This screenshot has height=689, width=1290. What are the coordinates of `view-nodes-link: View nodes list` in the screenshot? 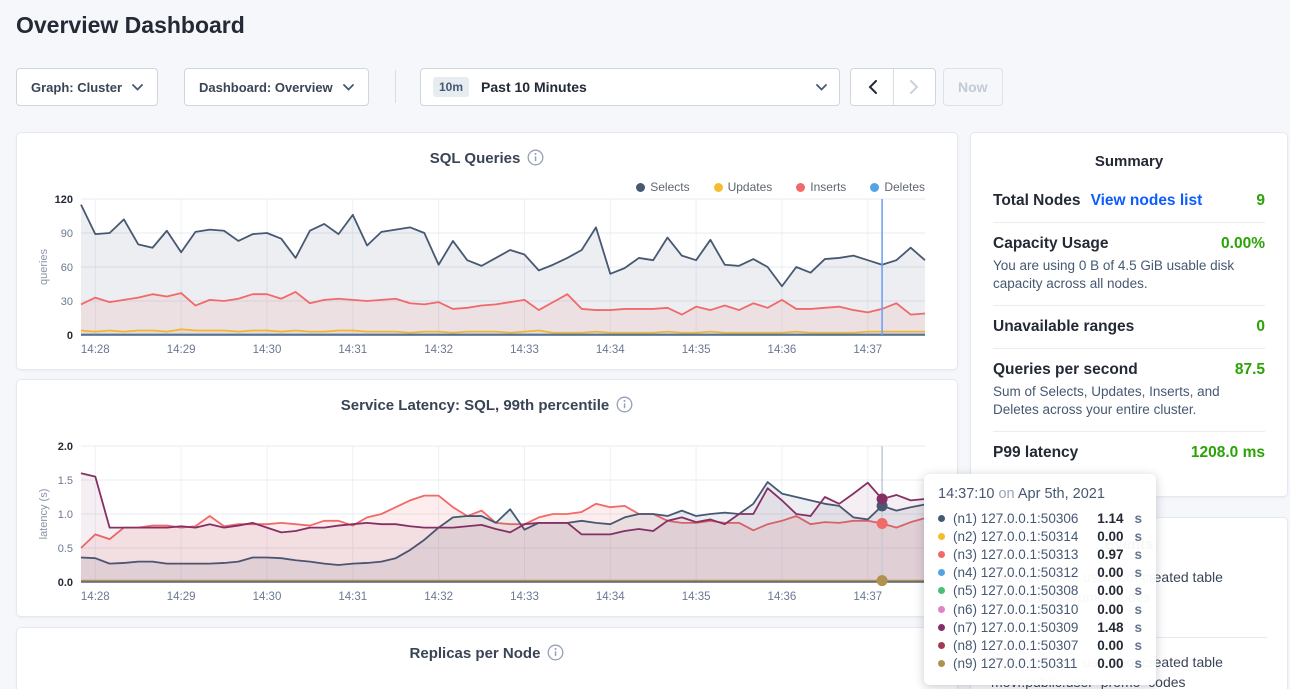 It's located at (1146, 200).